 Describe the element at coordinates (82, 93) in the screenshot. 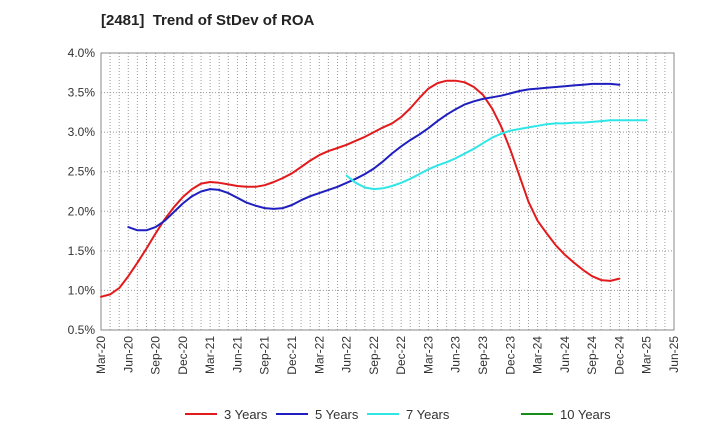

I see `y-tick-label: 3.5%` at that location.